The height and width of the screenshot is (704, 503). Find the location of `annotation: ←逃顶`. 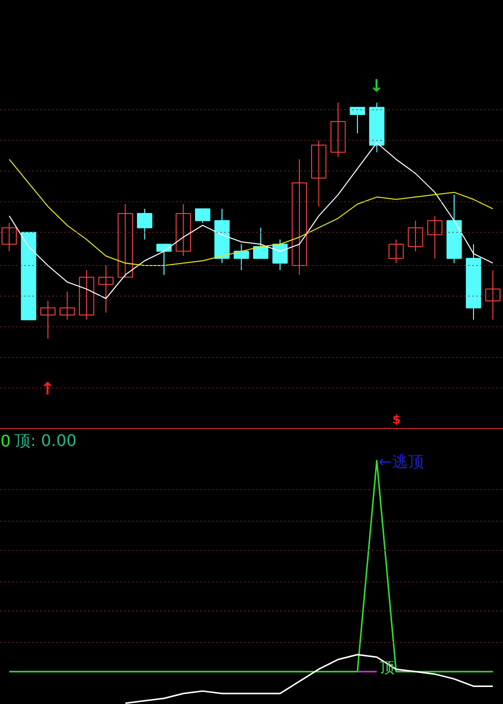

annotation: ←逃顶 is located at coordinates (401, 461).